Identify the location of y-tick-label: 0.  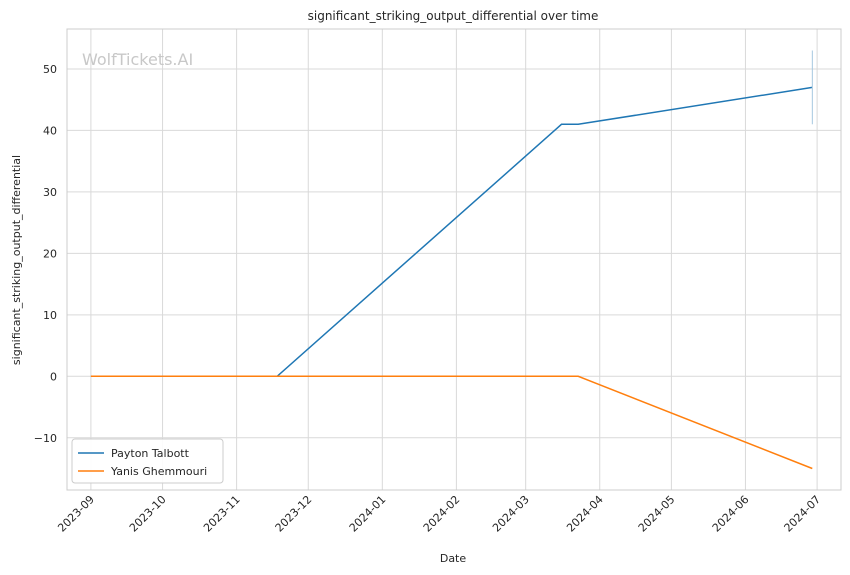
(53, 376).